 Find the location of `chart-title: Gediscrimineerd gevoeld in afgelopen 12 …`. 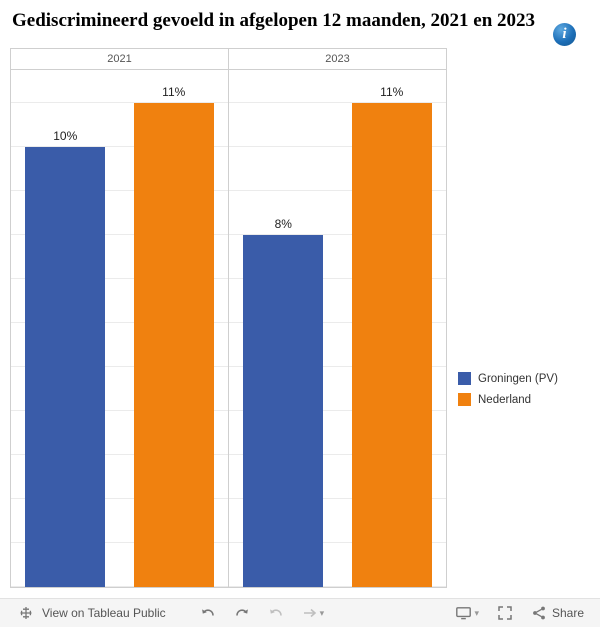

chart-title: Gediscrimineerd gevoeld in afgelopen 12 … is located at coordinates (274, 20).